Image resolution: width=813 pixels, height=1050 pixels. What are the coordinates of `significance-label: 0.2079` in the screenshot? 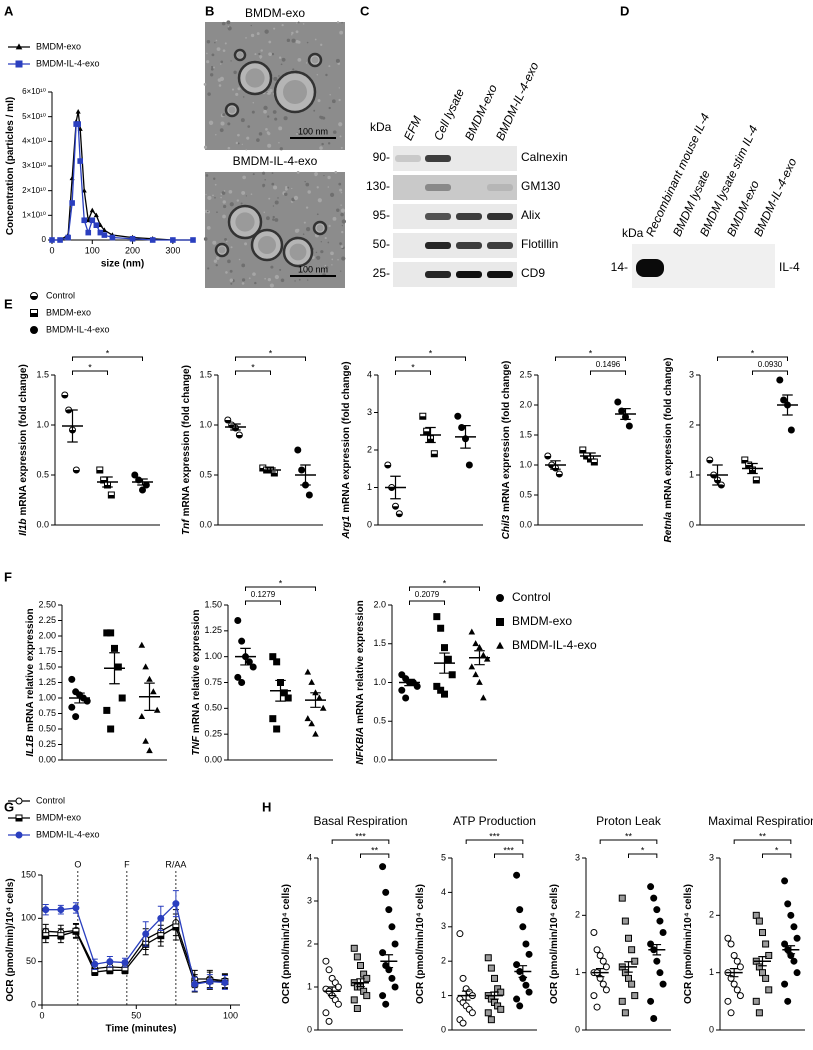 It's located at (427, 594).